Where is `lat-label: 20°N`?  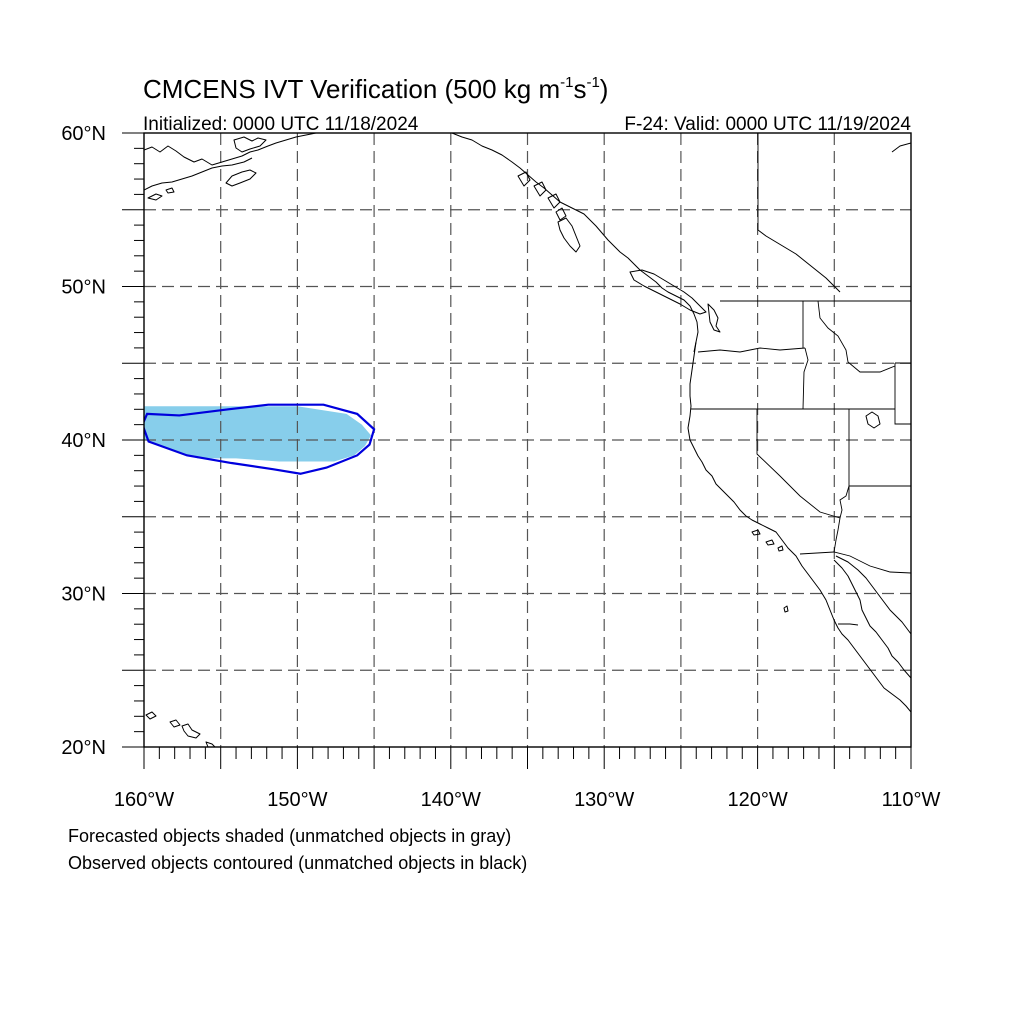
lat-label: 20°N is located at coordinates (83, 748).